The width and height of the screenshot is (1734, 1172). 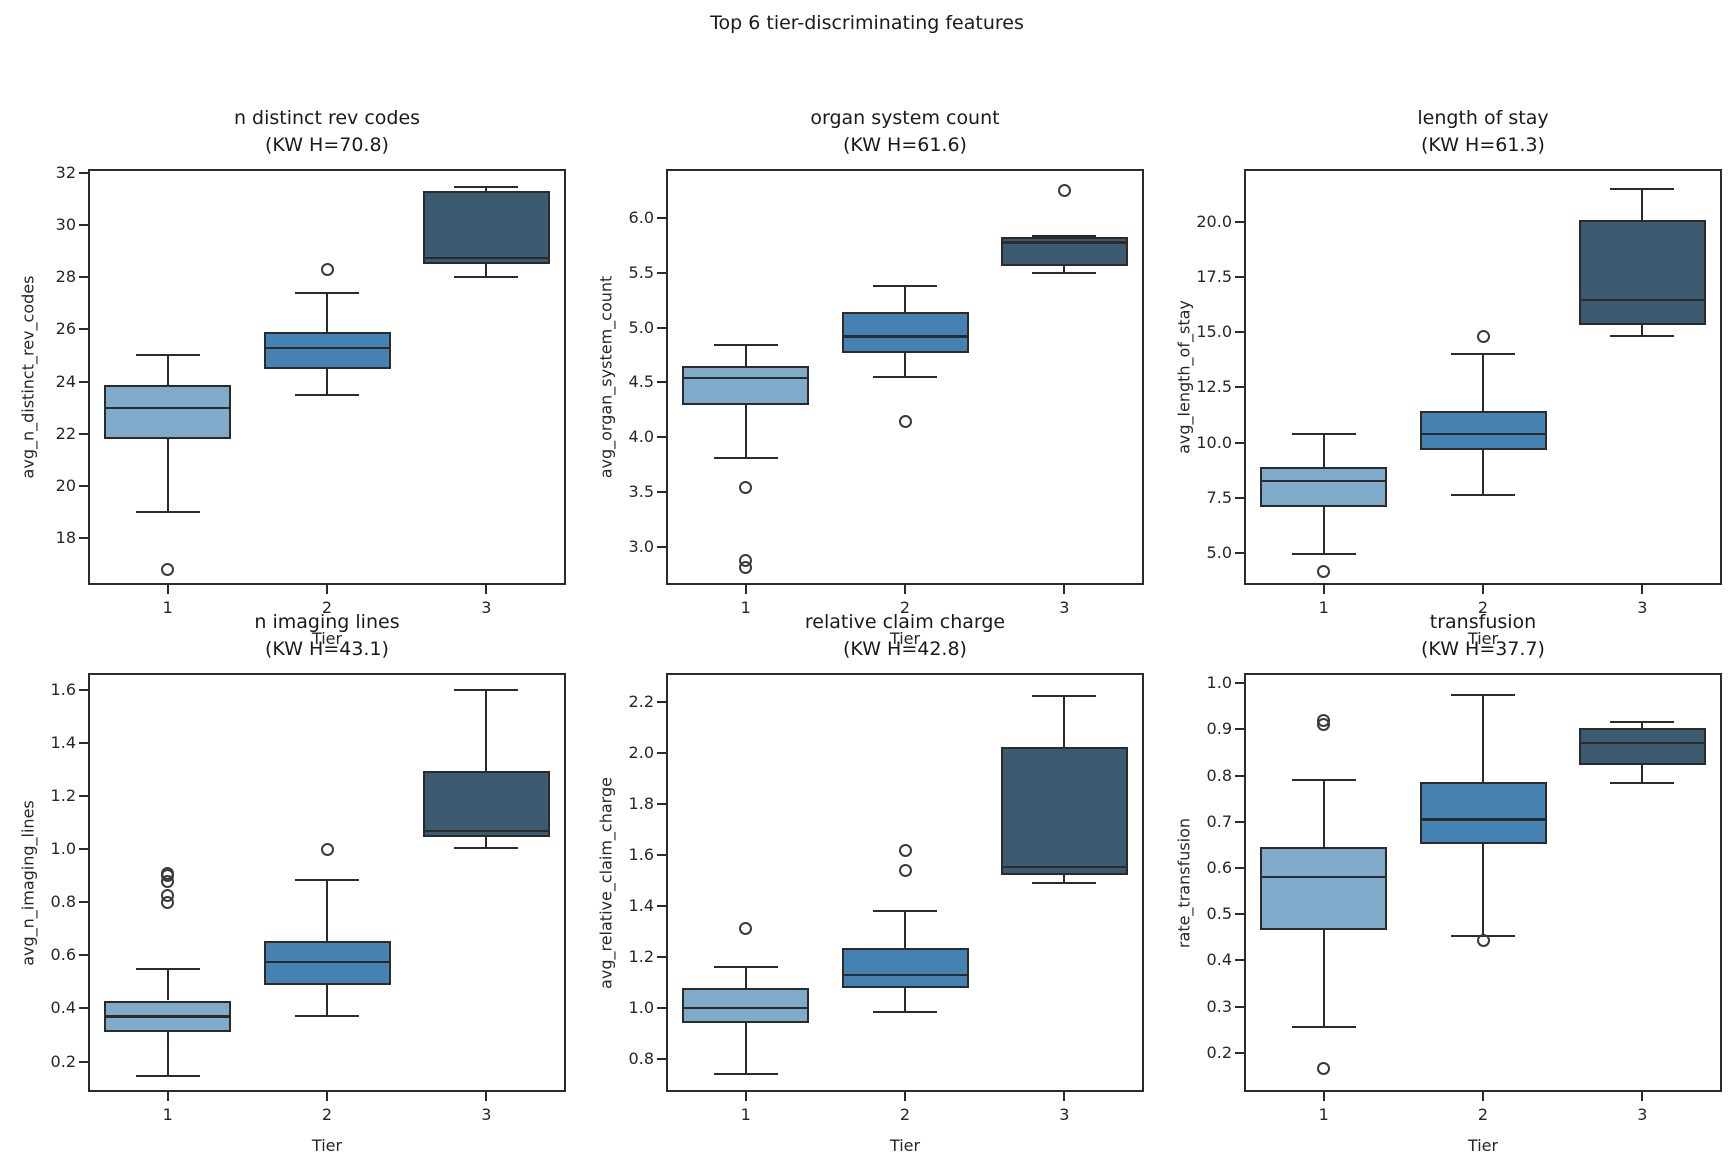 I want to click on y-tick-label: 0.5, so click(x=1219, y=914).